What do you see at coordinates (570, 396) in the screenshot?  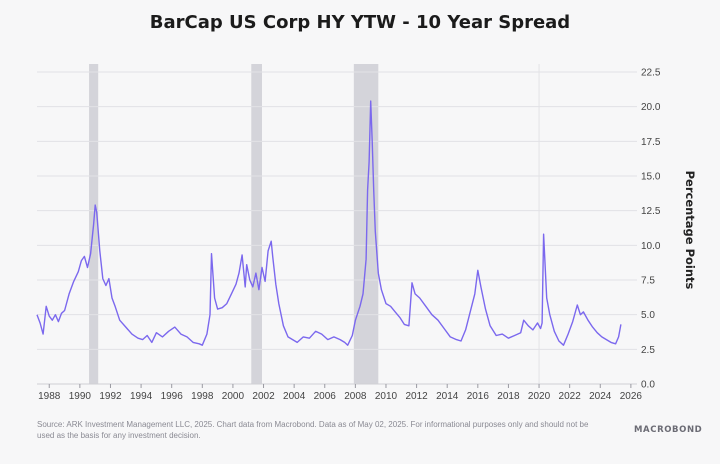 I see `x-tick-label: 2022` at bounding box center [570, 396].